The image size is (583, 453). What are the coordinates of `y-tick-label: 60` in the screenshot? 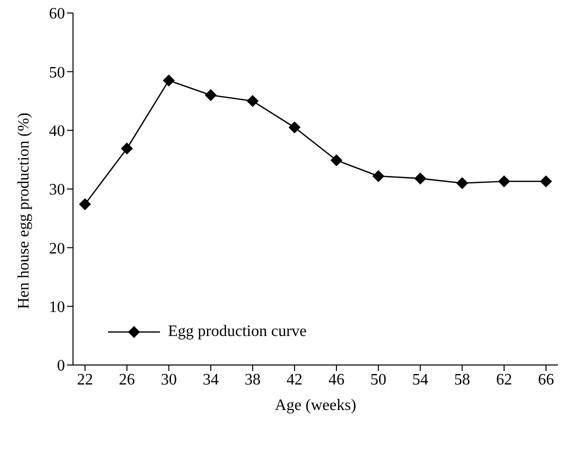 It's located at (57, 14).